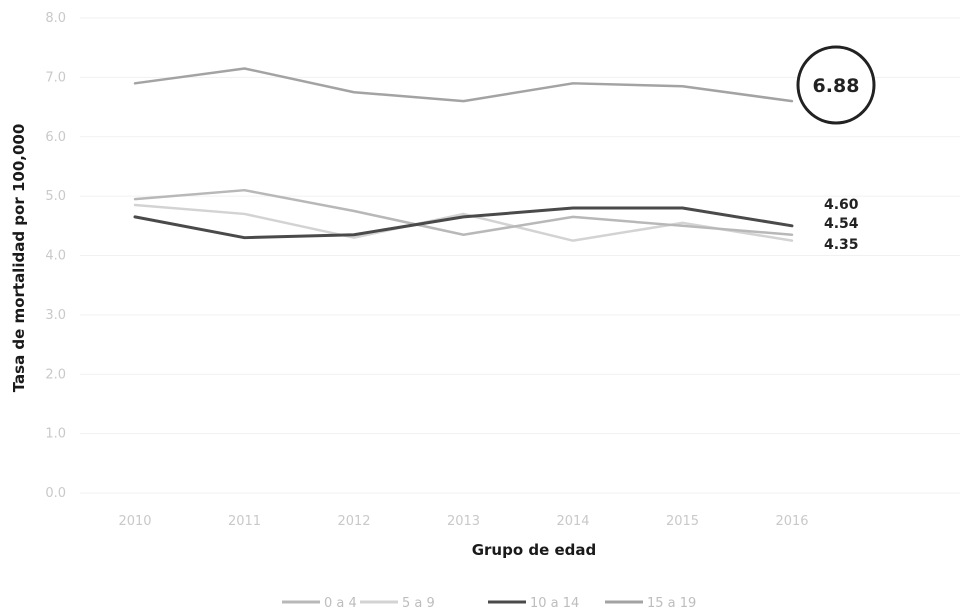 This screenshot has height=615, width=969. Describe the element at coordinates (554, 603) in the screenshot. I see `legend-label: 10 a 14` at that location.